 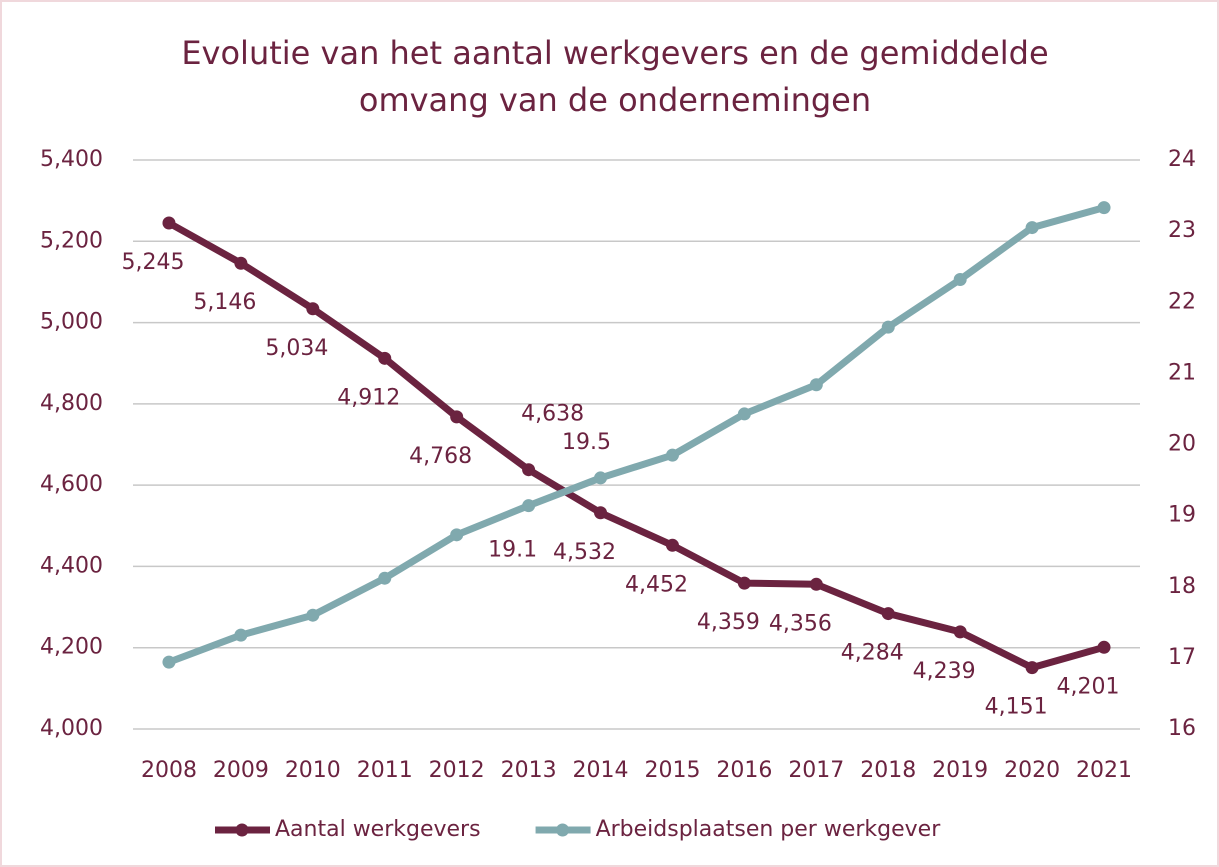 What do you see at coordinates (1182, 301) in the screenshot?
I see `y2-tick-label: 22` at bounding box center [1182, 301].